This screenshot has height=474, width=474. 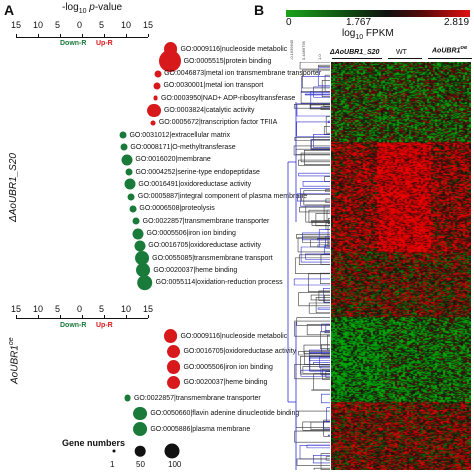 I want to click on axis-tick-label: 15, so click(x=148, y=309).